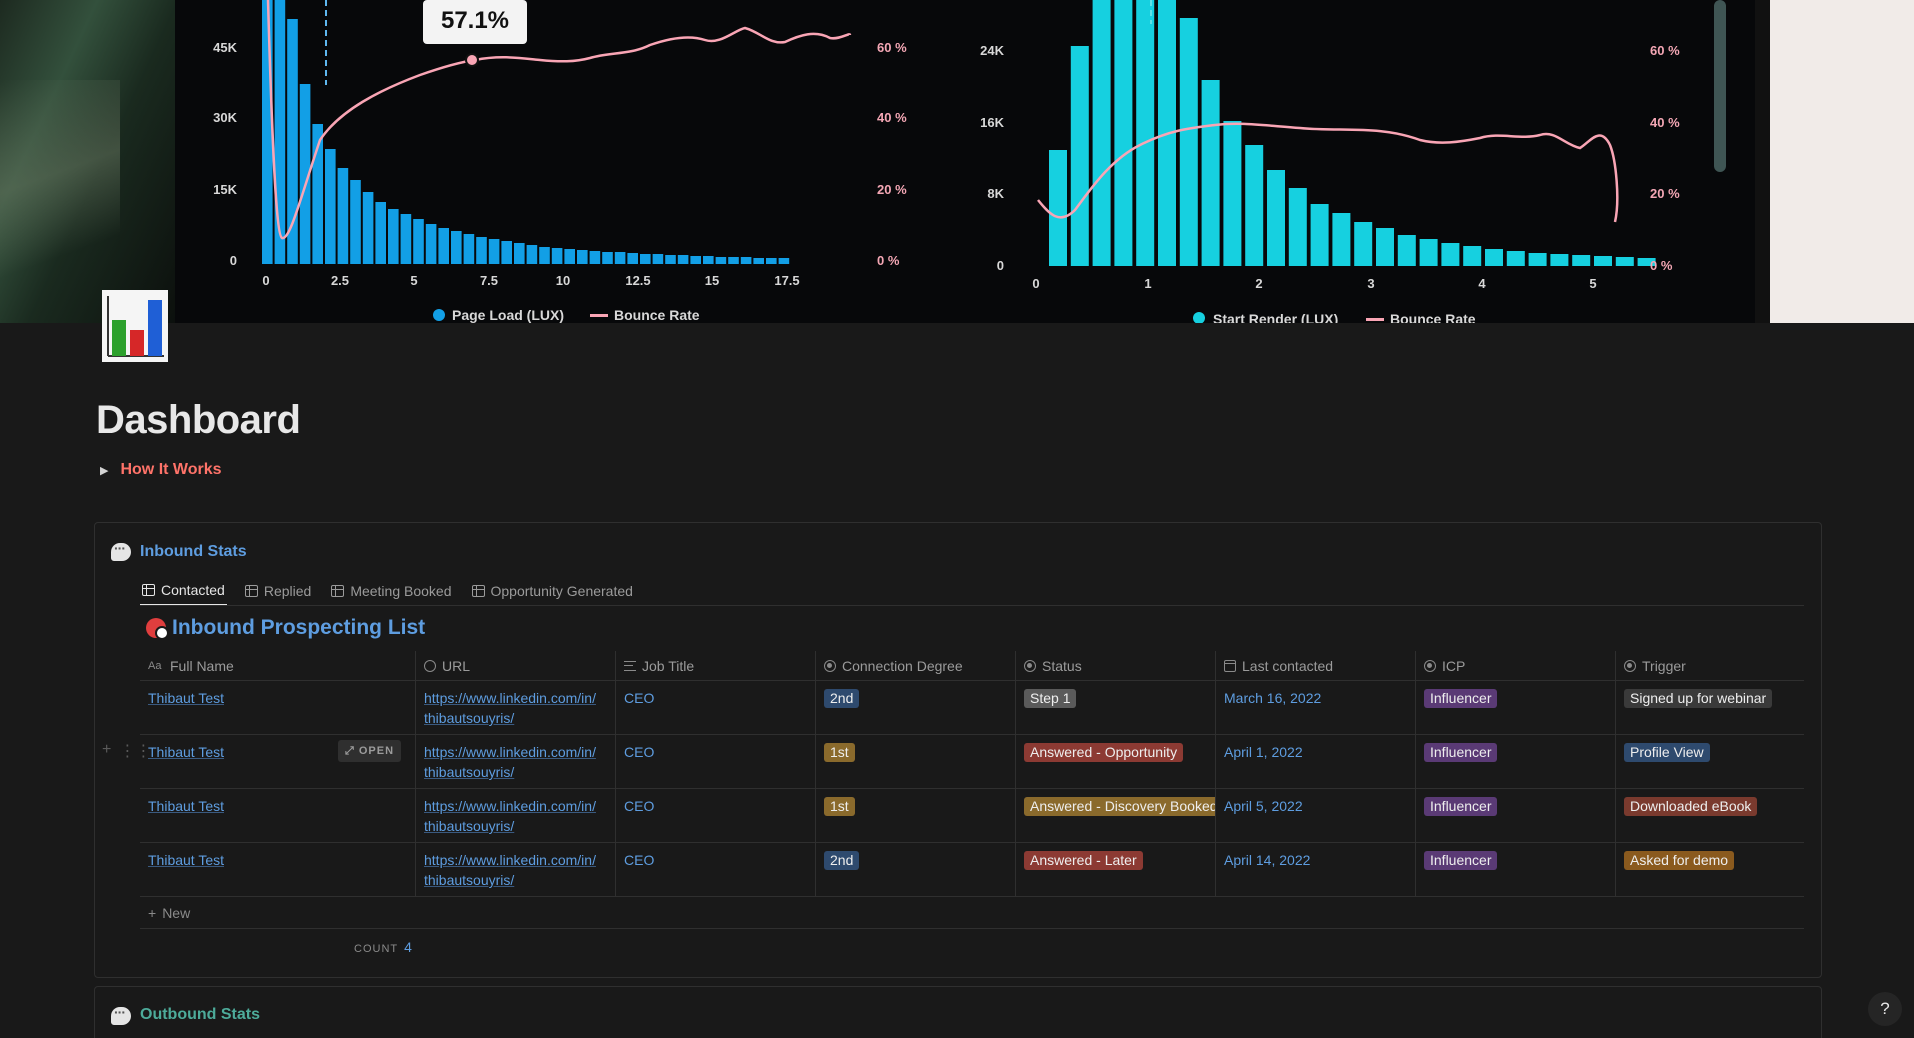 This screenshot has height=1038, width=1914. I want to click on column-last-contacted: Last contacted, so click(1316, 665).